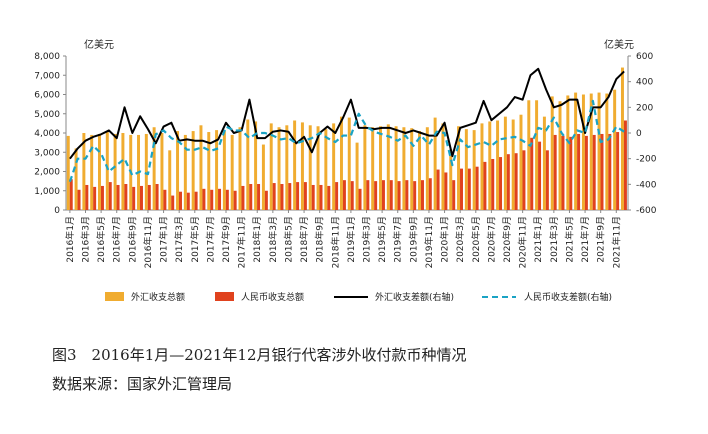 Image resolution: width=708 pixels, height=434 pixels. What do you see at coordinates (523, 242) in the screenshot?
I see `x-tick-label: 2020年11月` at bounding box center [523, 242].